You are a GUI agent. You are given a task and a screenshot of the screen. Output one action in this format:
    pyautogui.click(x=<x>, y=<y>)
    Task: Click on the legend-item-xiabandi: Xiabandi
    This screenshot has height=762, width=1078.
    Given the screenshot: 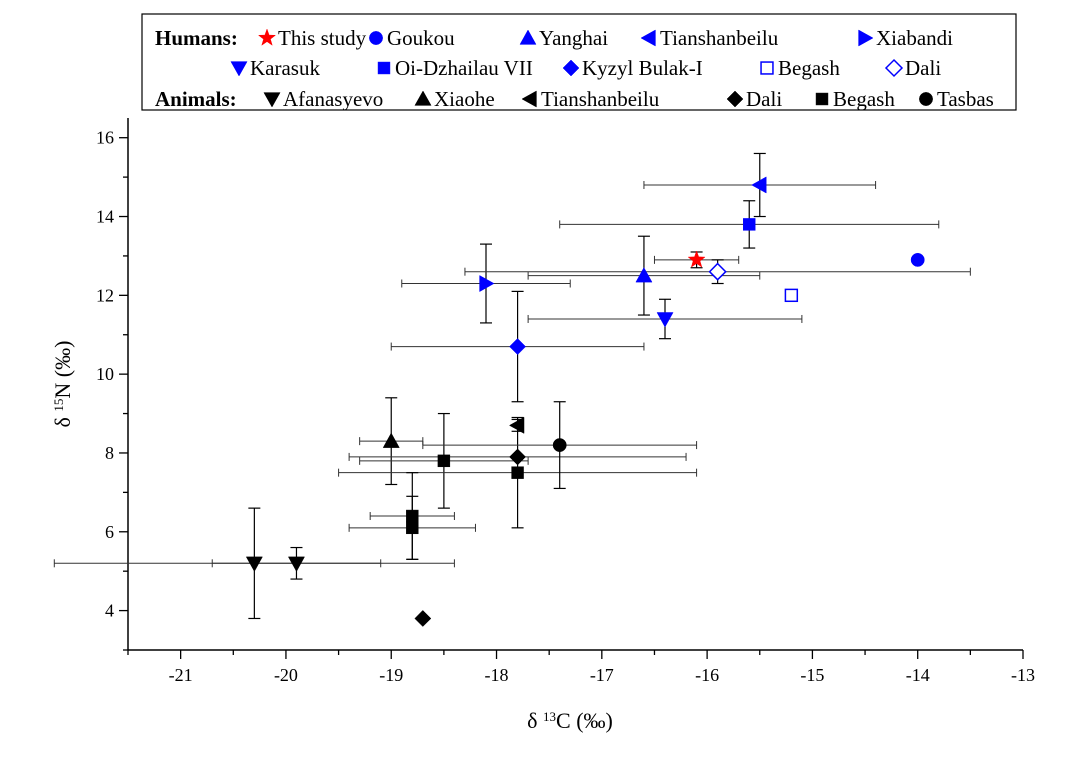 What is the action you would take?
    pyautogui.click(x=905, y=38)
    